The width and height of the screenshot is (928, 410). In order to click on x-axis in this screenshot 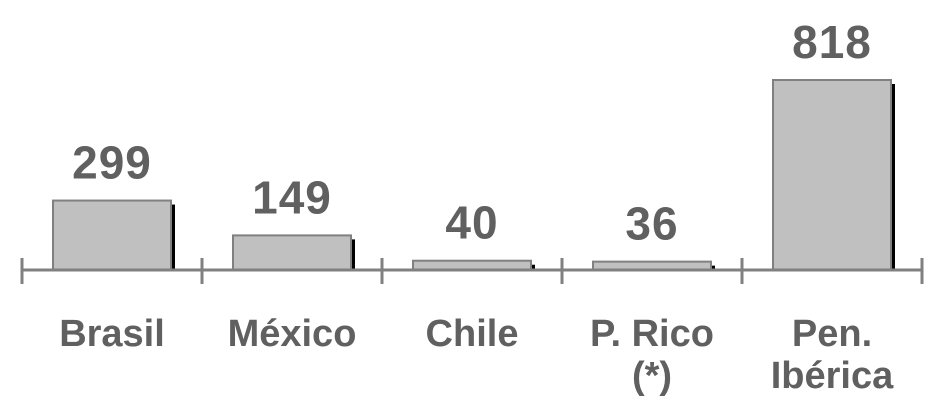, I will do `click(472, 271)`.